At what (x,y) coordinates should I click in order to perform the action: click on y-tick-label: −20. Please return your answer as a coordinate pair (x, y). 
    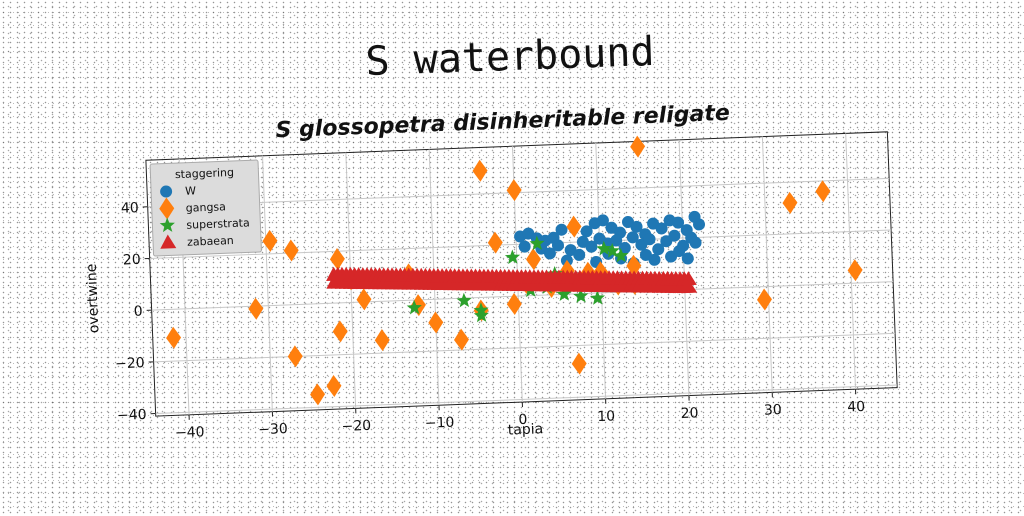
    Looking at the image, I should click on (130, 363).